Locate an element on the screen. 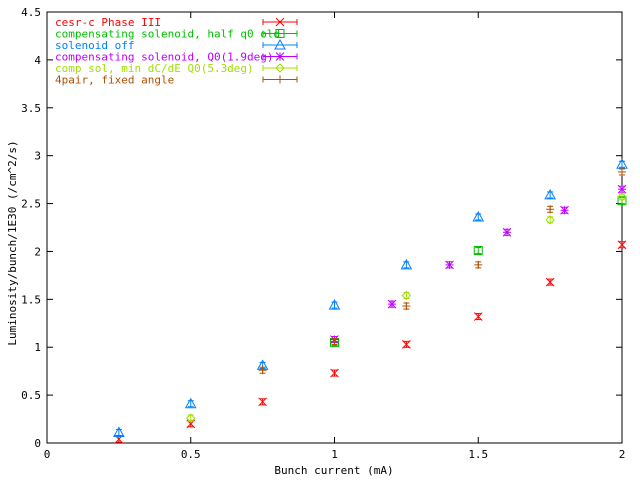 The image size is (640, 480). x-tick-label: 1 is located at coordinates (334, 454).